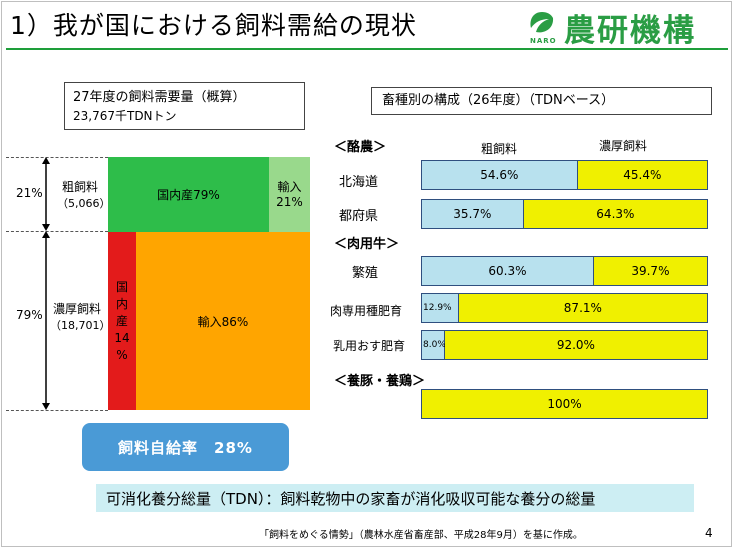  I want to click on demand-amount: 23,767千TDNトン, so click(184, 115).